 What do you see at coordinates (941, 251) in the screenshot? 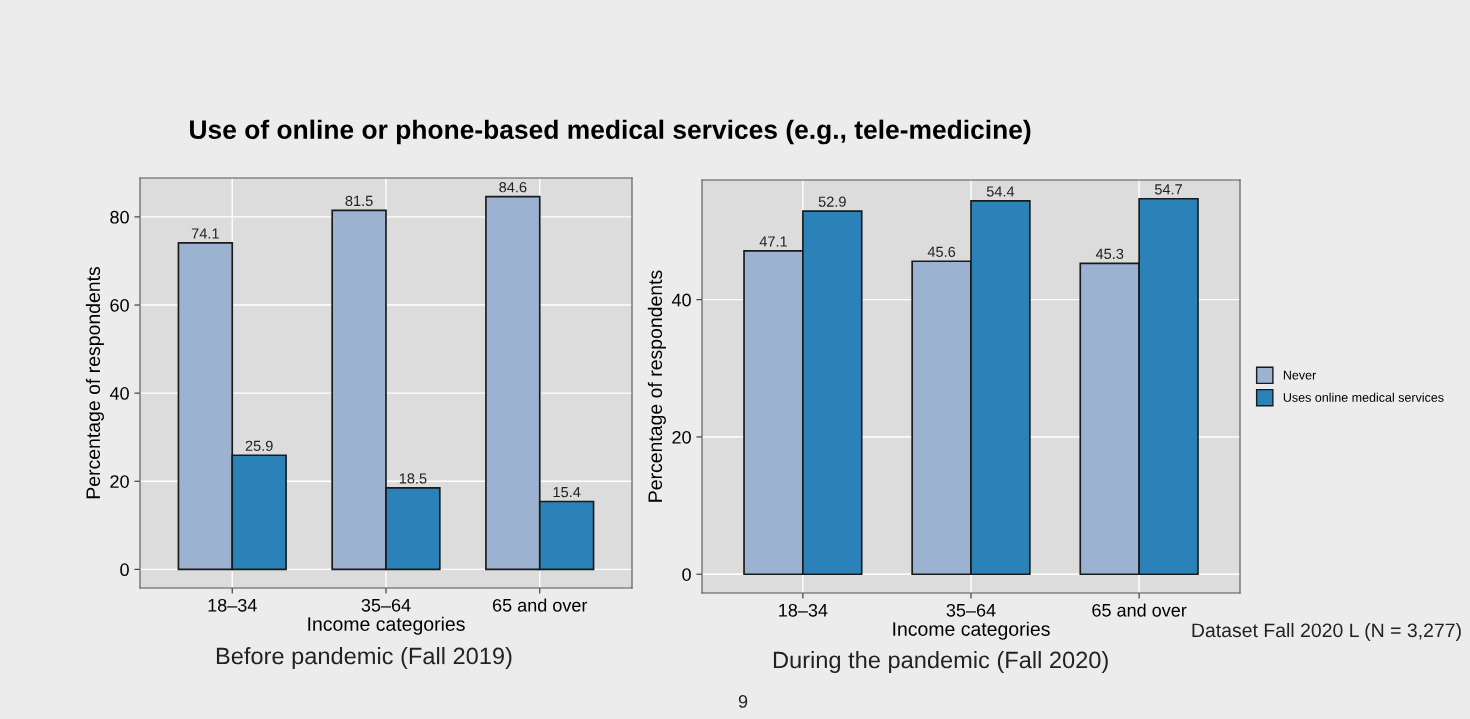
I see `data-label: 45.6` at bounding box center [941, 251].